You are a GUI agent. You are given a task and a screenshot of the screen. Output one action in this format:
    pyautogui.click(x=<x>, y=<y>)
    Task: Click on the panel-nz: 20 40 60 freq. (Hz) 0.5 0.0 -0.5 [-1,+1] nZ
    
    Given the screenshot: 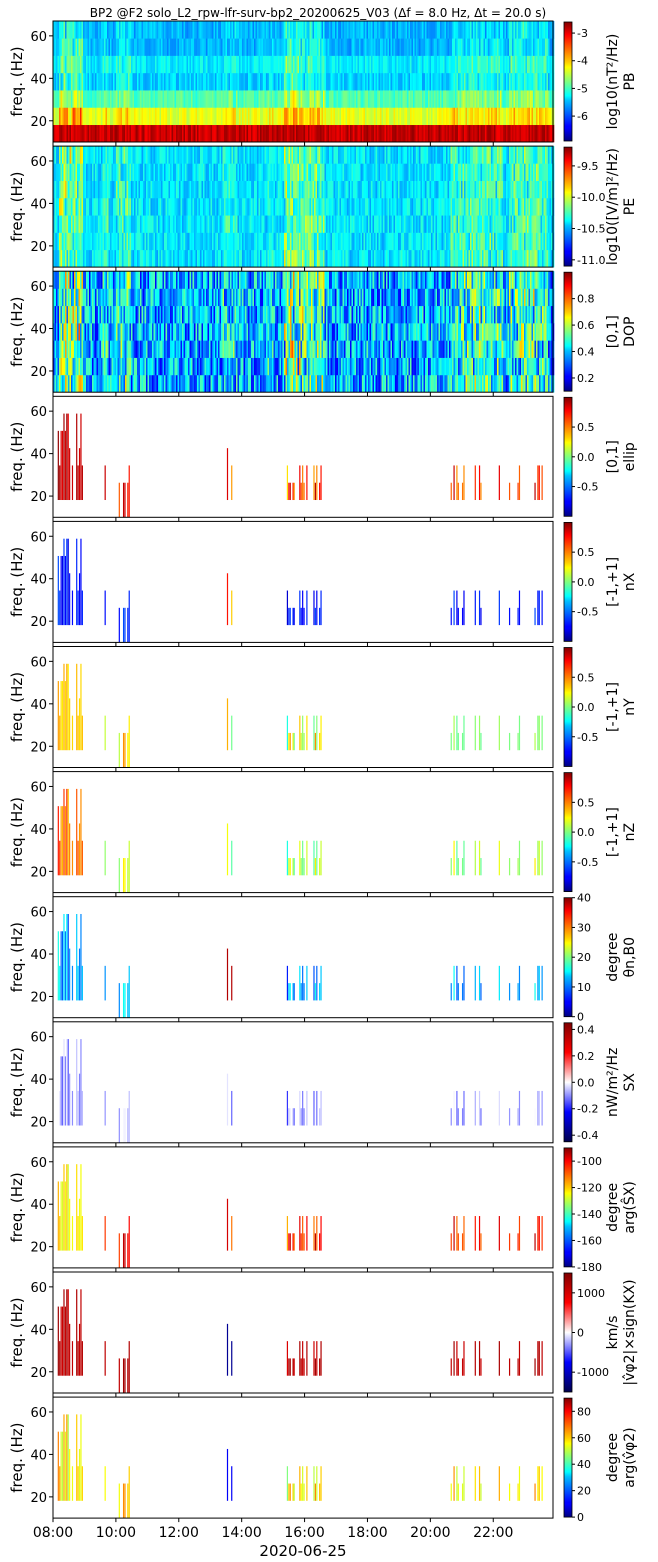 What is the action you would take?
    pyautogui.click(x=323, y=834)
    